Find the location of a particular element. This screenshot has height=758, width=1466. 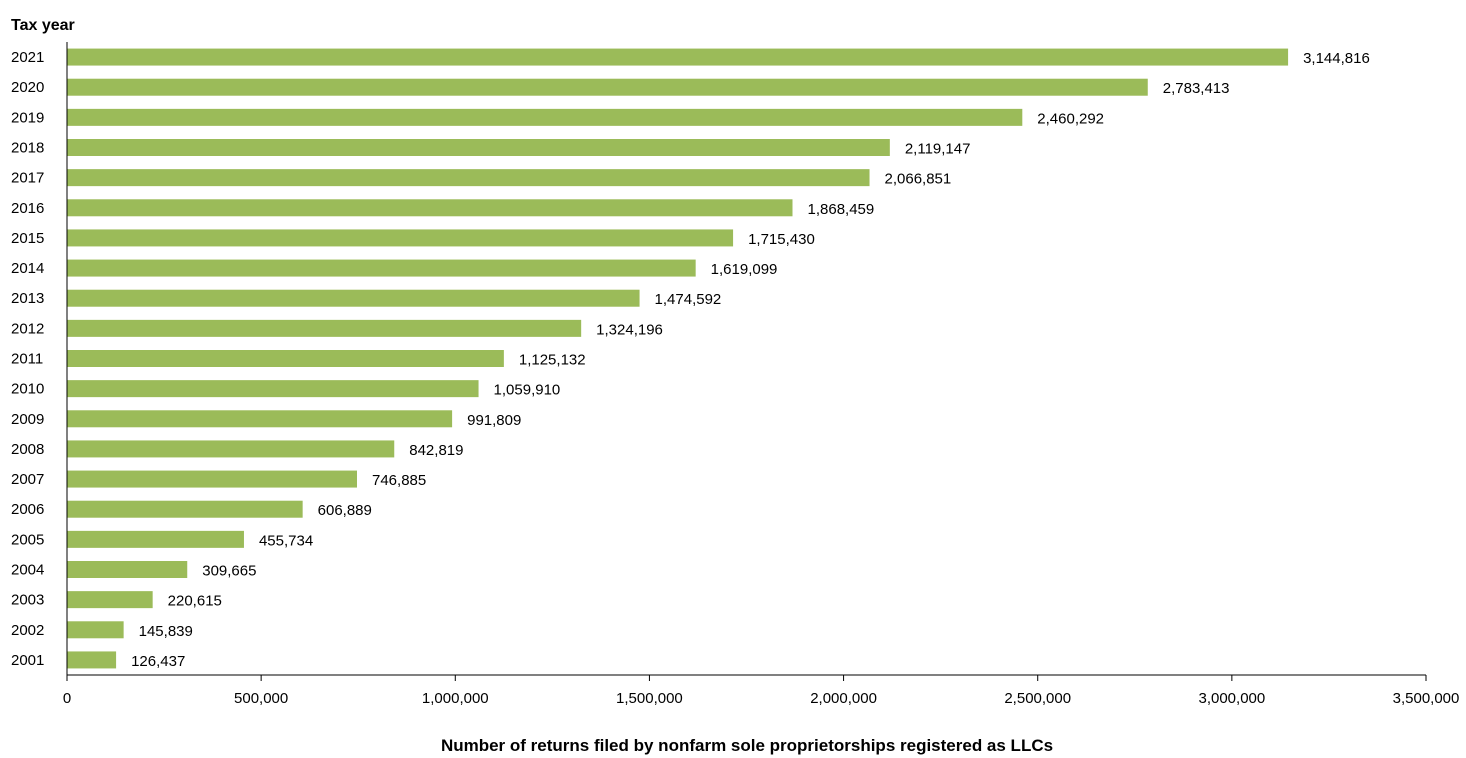

bar-2001 is located at coordinates (92, 660).